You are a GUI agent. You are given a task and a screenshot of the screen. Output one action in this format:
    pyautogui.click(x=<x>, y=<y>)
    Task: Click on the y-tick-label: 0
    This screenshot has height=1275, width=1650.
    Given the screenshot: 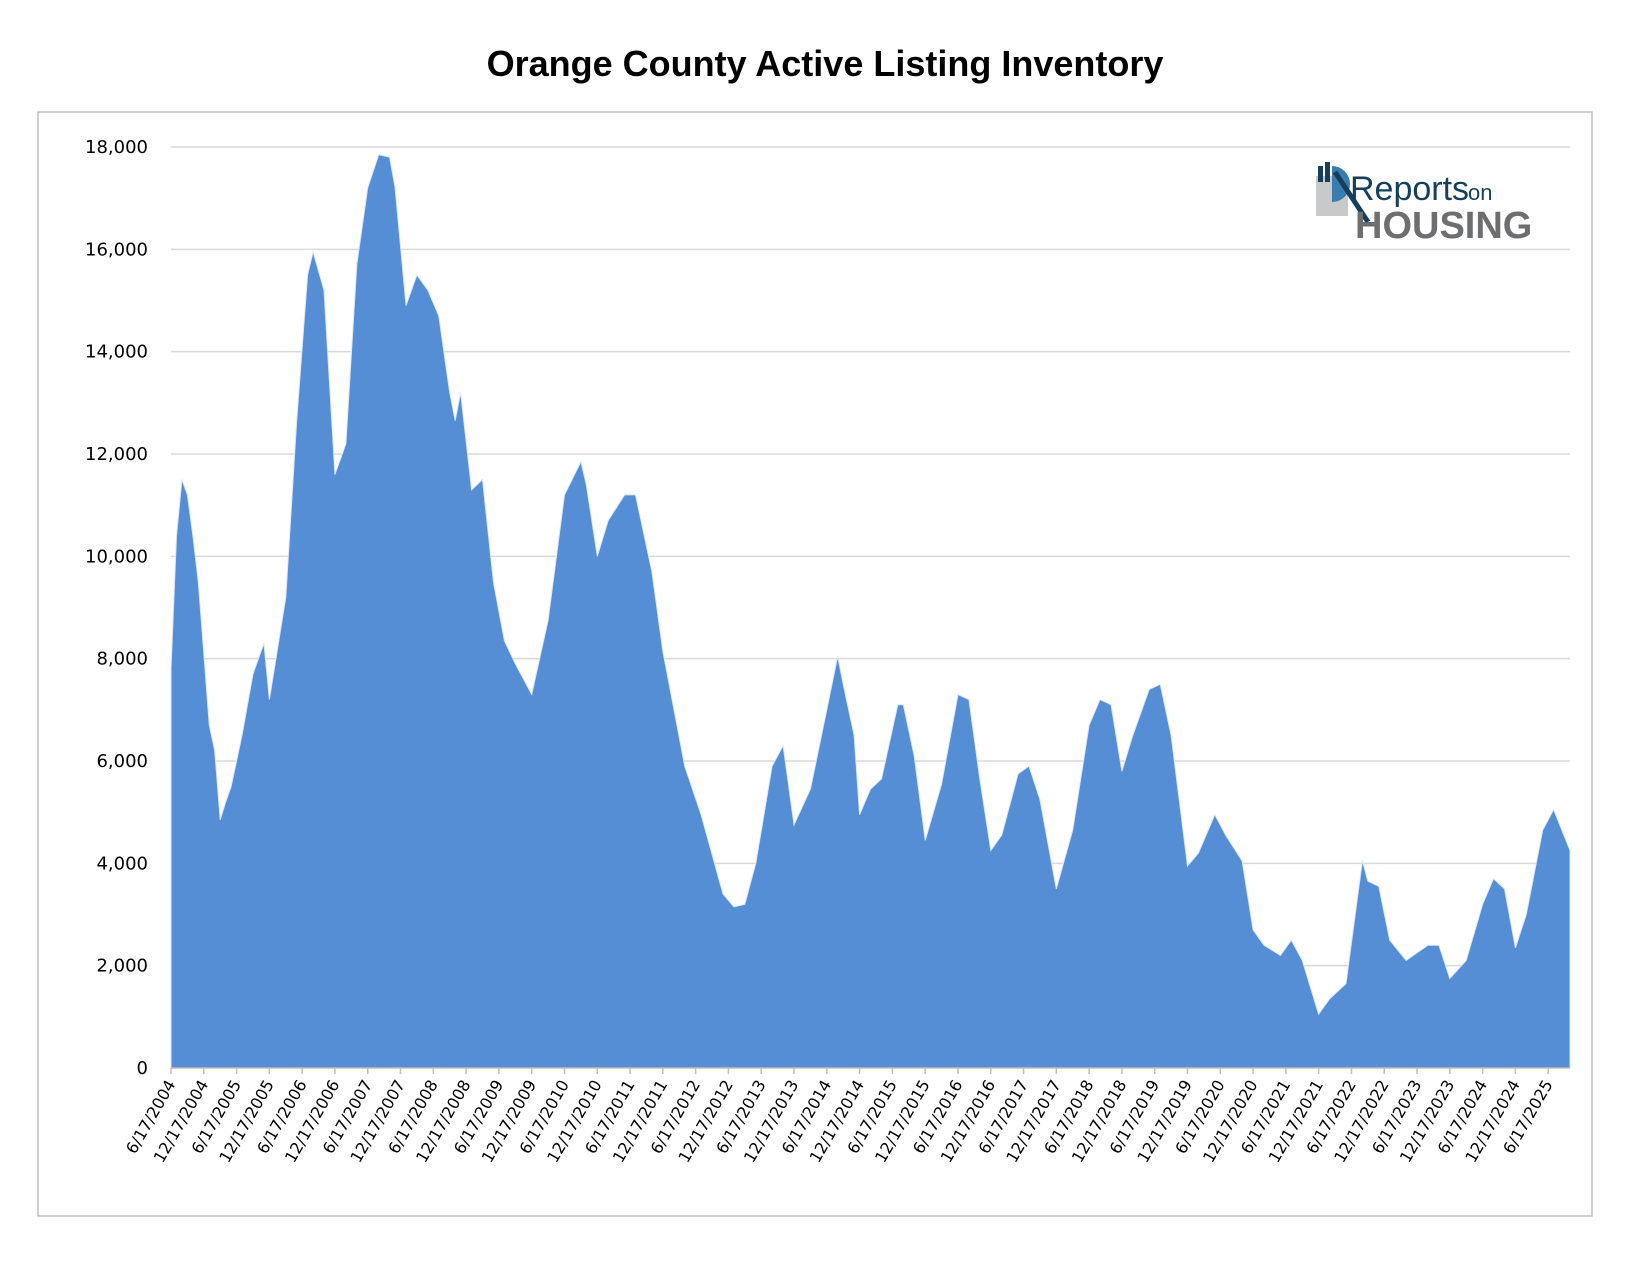 What is the action you would take?
    pyautogui.click(x=142, y=1068)
    